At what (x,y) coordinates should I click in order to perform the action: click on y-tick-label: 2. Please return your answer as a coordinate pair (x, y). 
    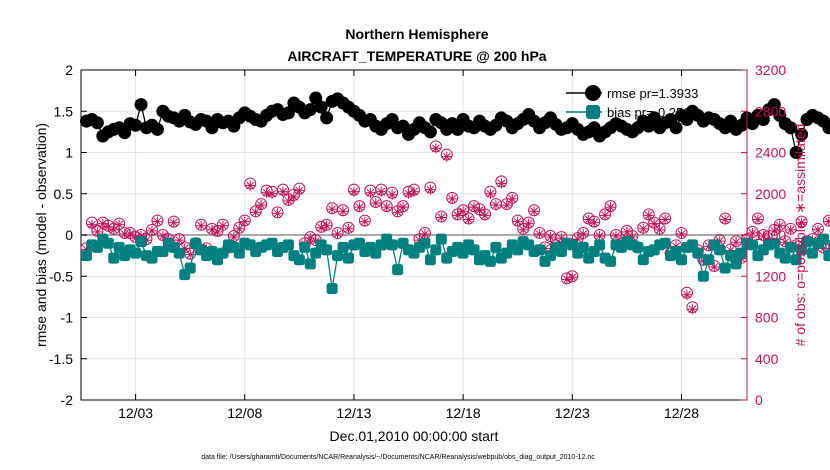
    Looking at the image, I should click on (69, 70).